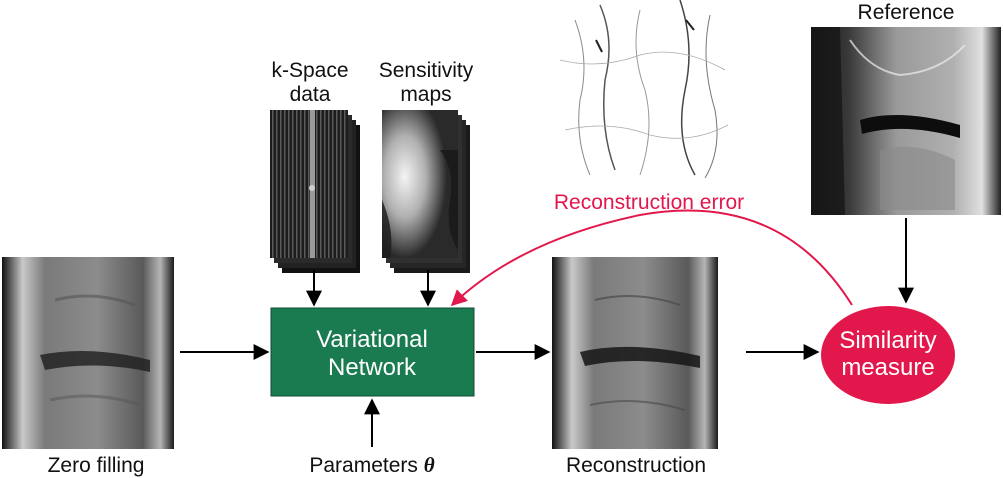  I want to click on sensitivity-label-line2: maps, so click(425, 94).